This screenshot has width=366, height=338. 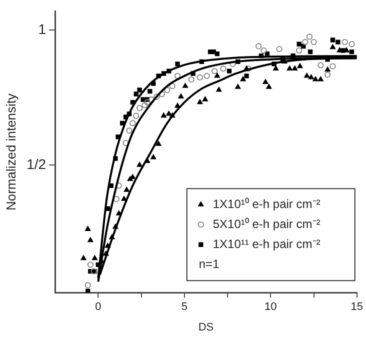 What do you see at coordinates (42, 28) in the screenshot?
I see `y-tick-label: 1` at bounding box center [42, 28].